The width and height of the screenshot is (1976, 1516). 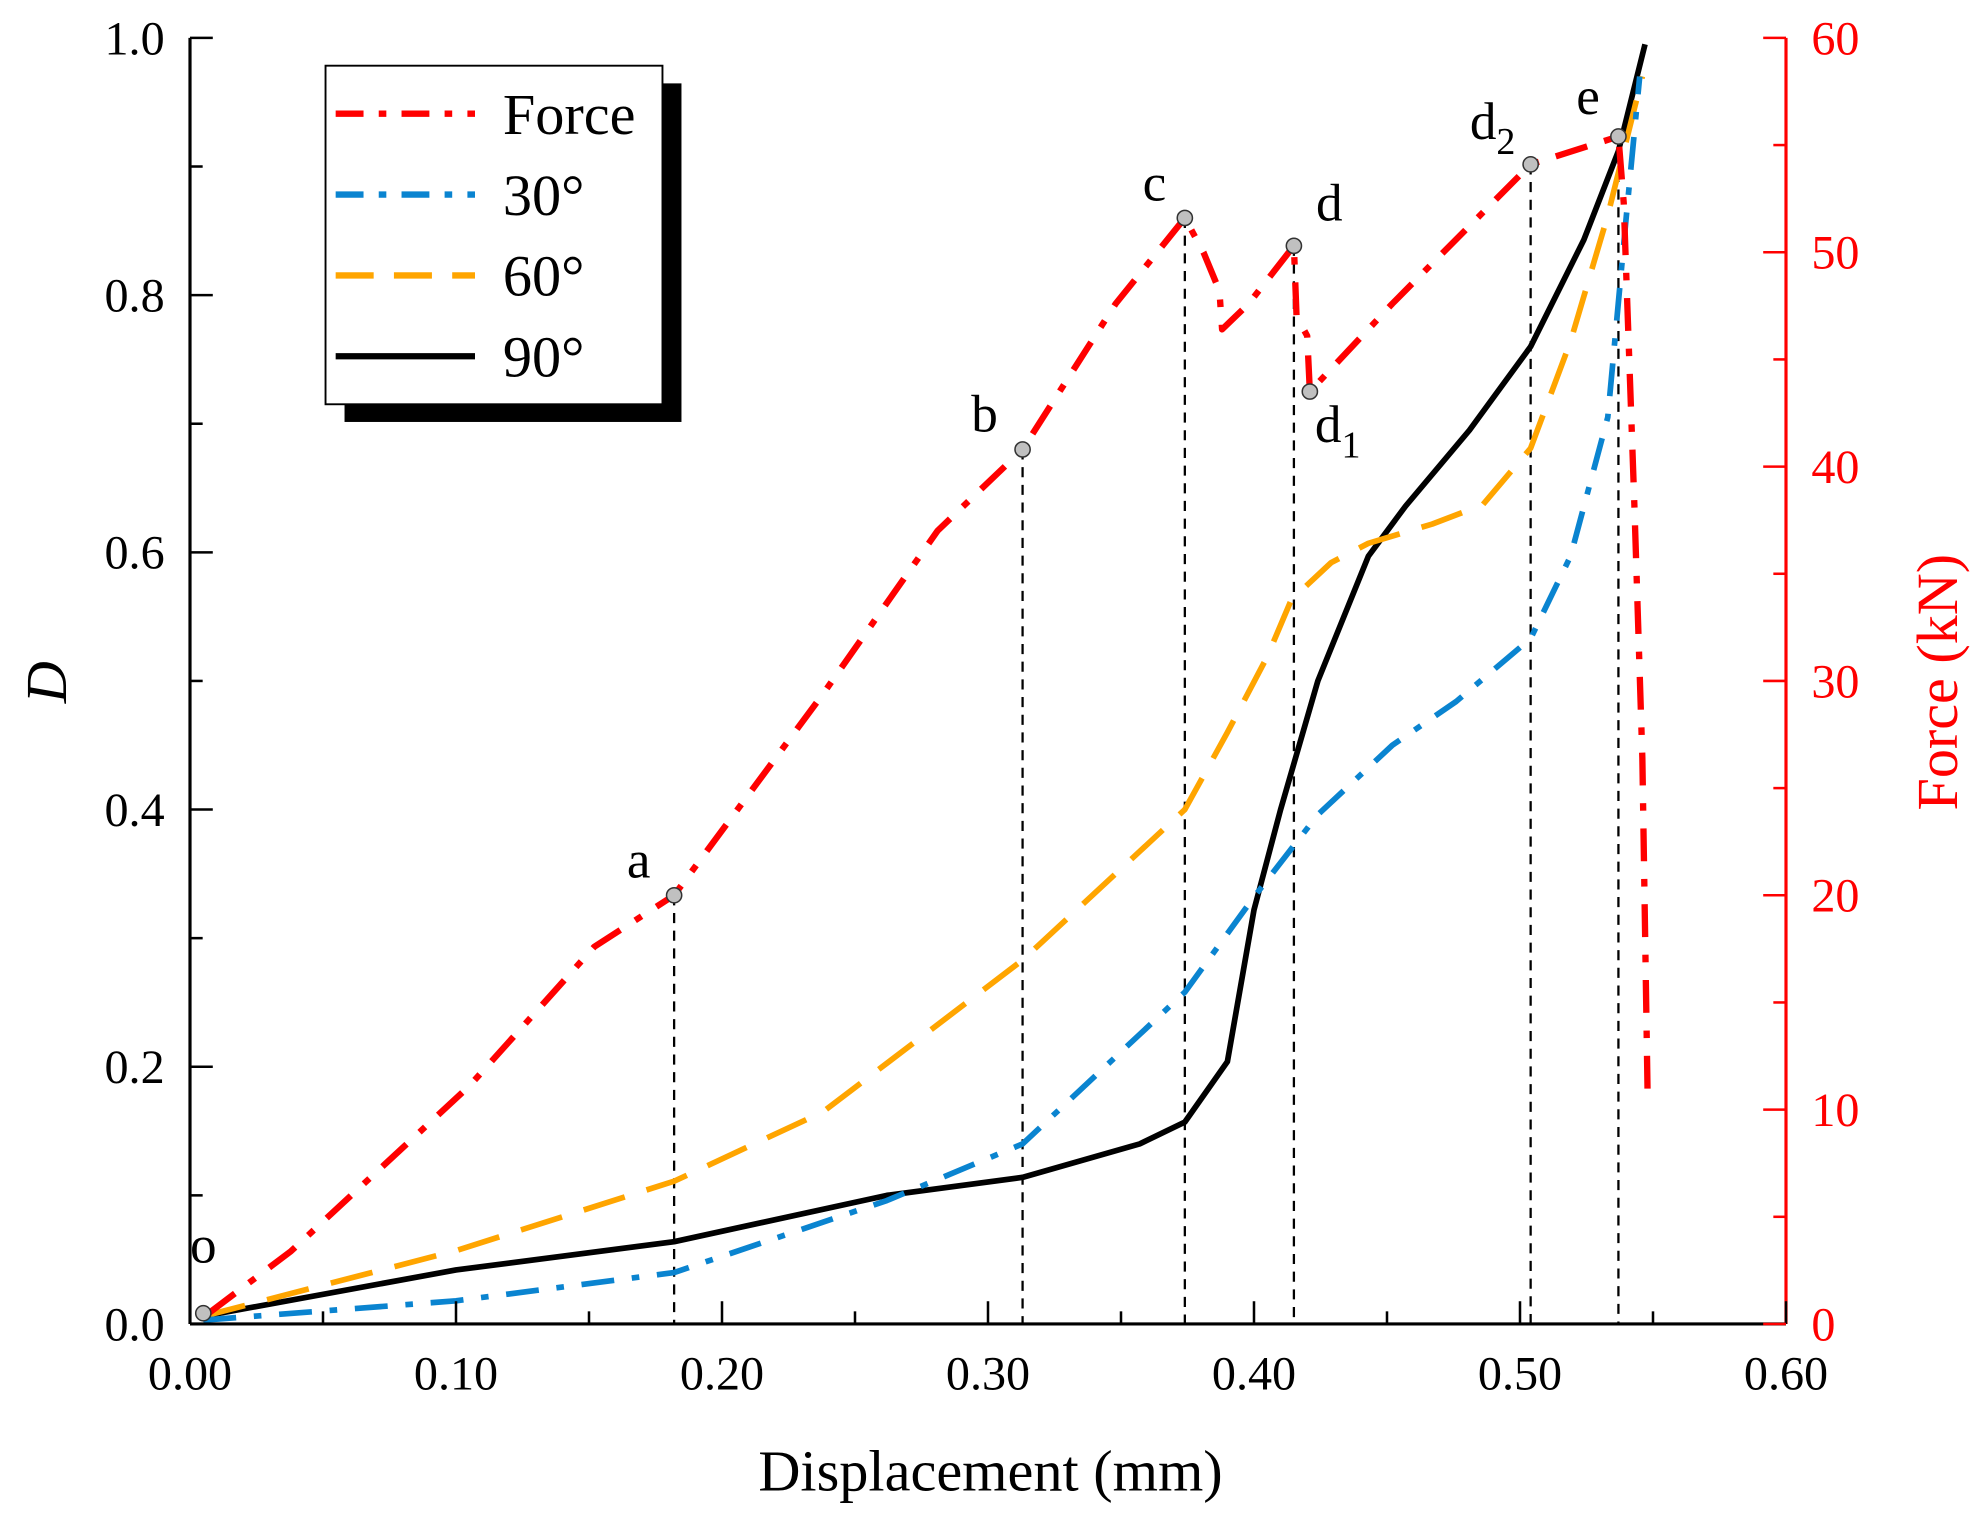 I want to click on point-label-letter: b, so click(x=984, y=415).